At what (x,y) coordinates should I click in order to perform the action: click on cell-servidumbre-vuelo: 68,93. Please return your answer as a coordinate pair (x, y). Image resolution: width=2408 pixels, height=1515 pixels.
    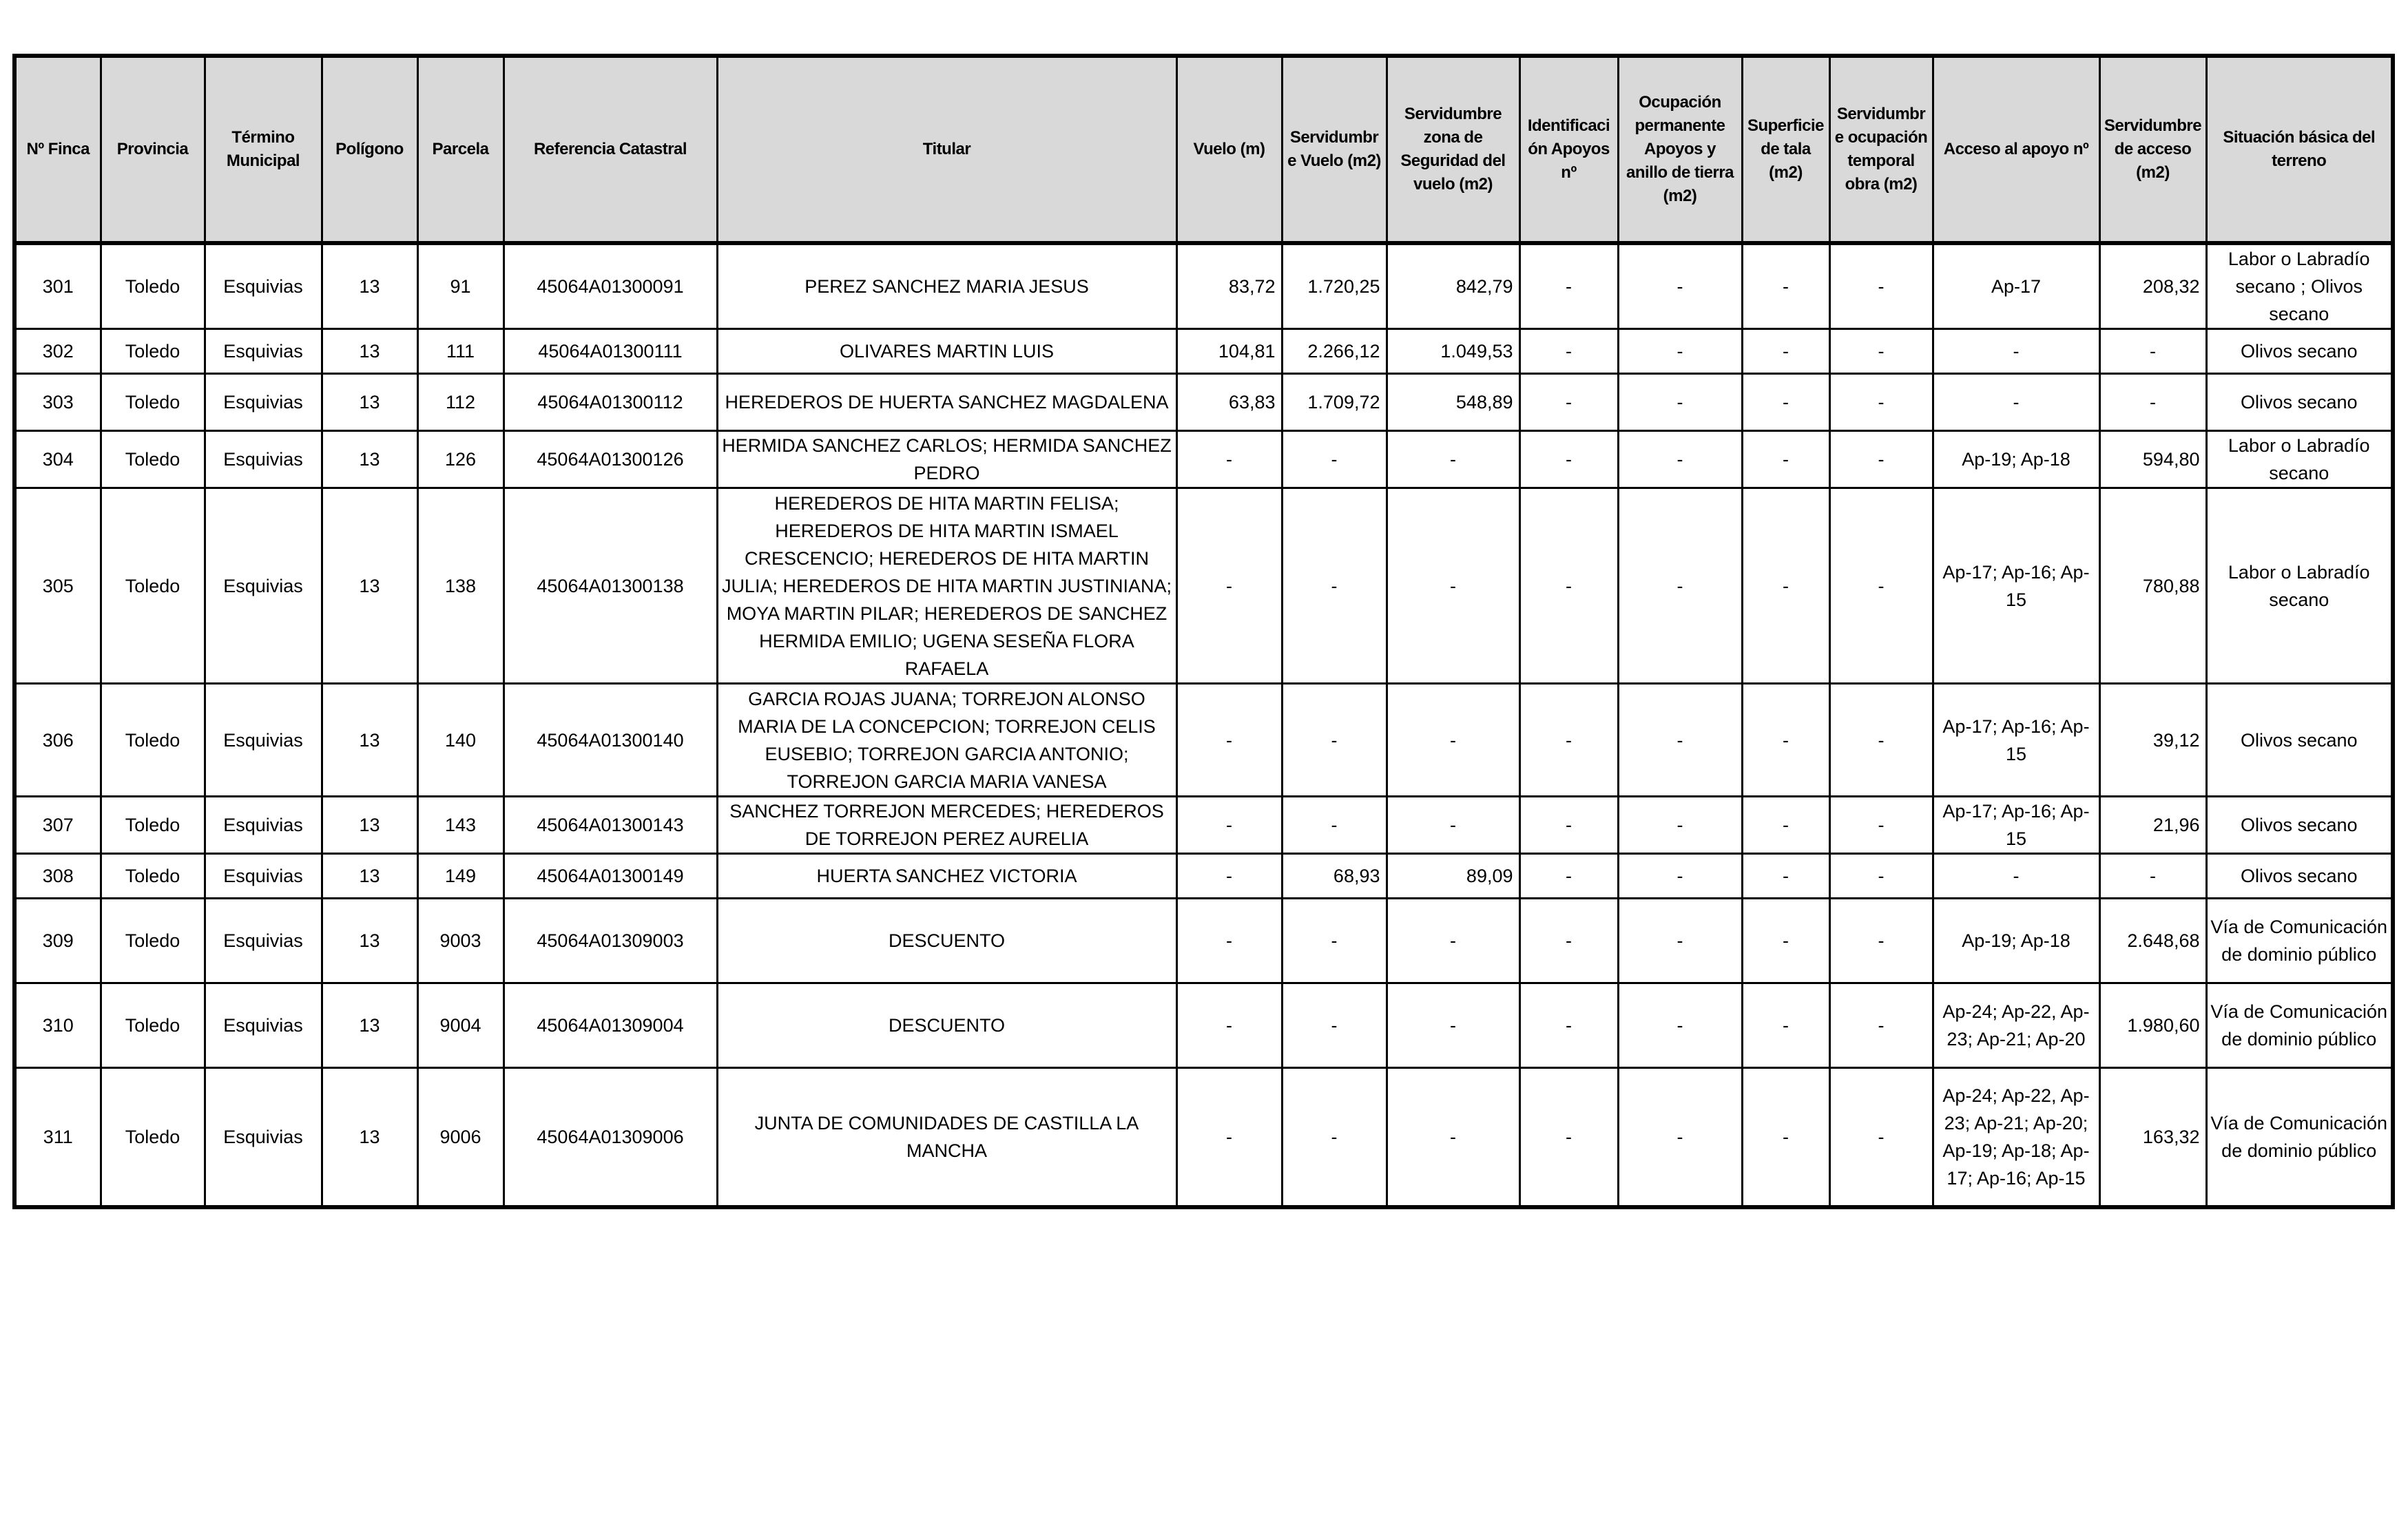
    Looking at the image, I should click on (1334, 876).